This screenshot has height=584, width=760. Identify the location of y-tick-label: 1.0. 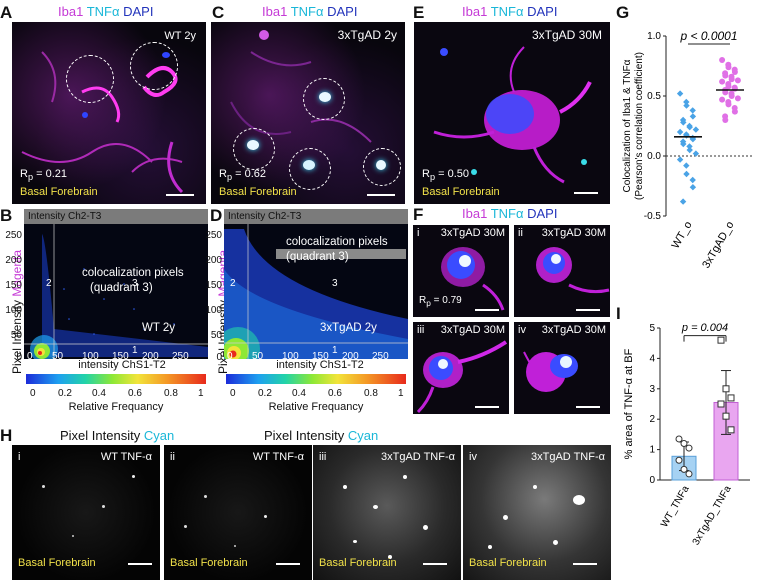
(654, 36).